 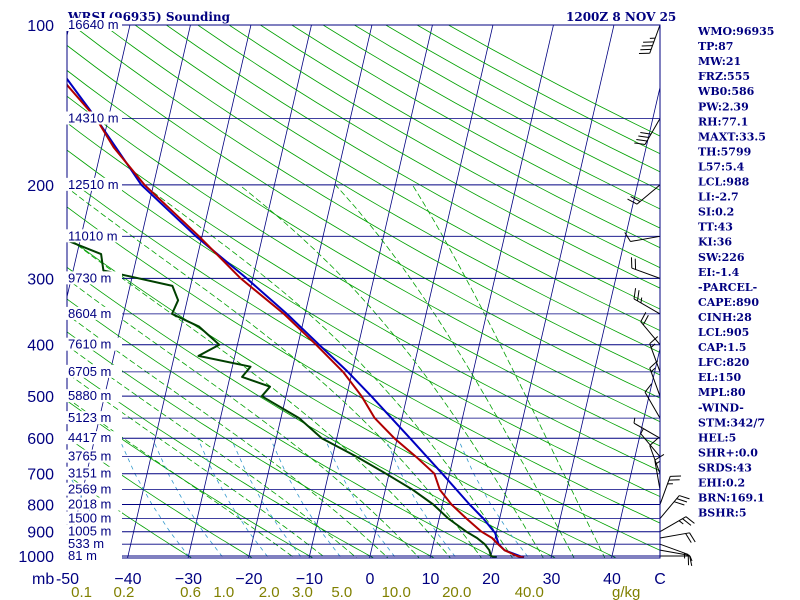 I want to click on height-label: 5123 m, so click(x=89, y=417).